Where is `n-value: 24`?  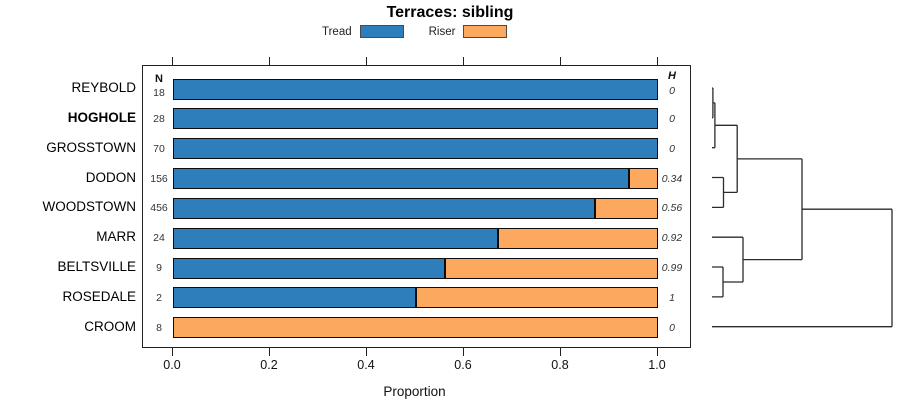
n-value: 24 is located at coordinates (159, 238).